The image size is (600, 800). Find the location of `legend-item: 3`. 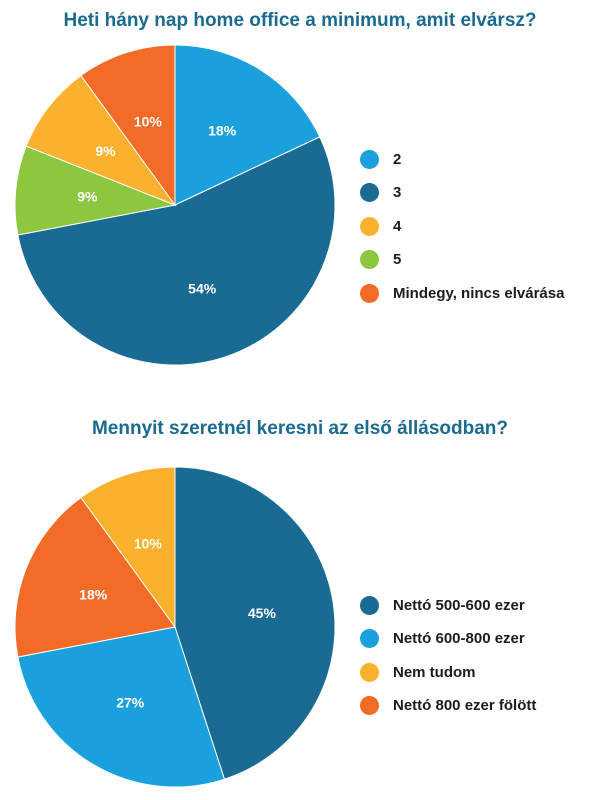

legend-item: 3 is located at coordinates (462, 193).